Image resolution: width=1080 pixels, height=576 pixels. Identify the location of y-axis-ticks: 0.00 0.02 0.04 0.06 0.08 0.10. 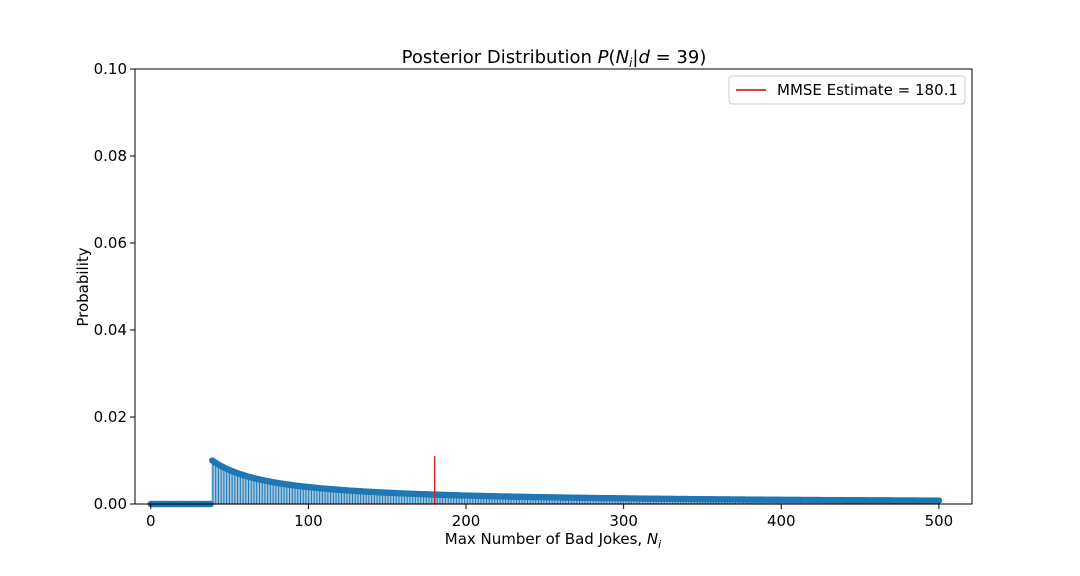
(114, 286).